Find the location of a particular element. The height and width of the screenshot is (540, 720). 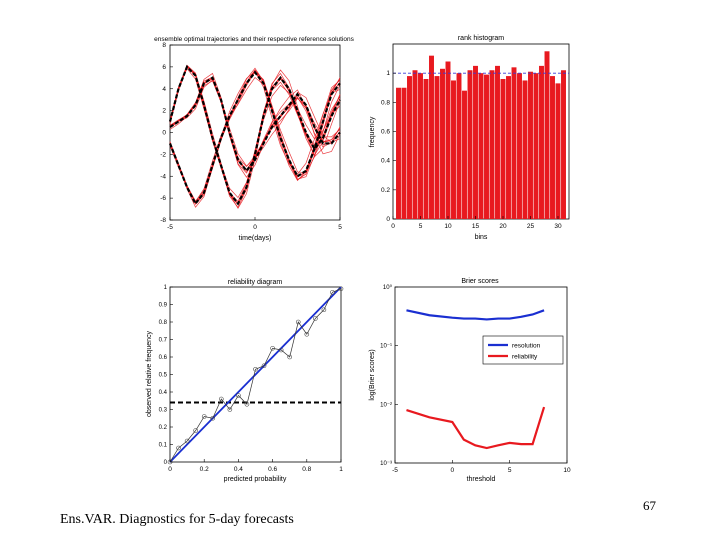

rank-histogram-x-ticks: 0 5 10 15 20 25 30 is located at coordinates (476, 223).